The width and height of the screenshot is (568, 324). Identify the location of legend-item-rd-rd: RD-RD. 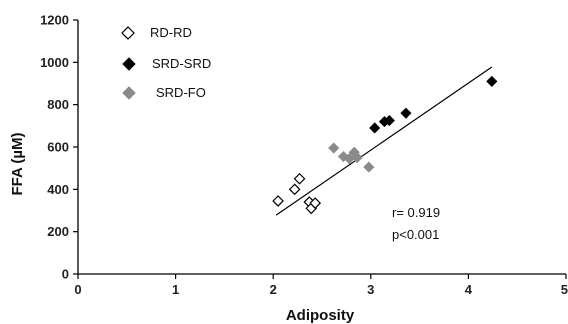
(156, 32).